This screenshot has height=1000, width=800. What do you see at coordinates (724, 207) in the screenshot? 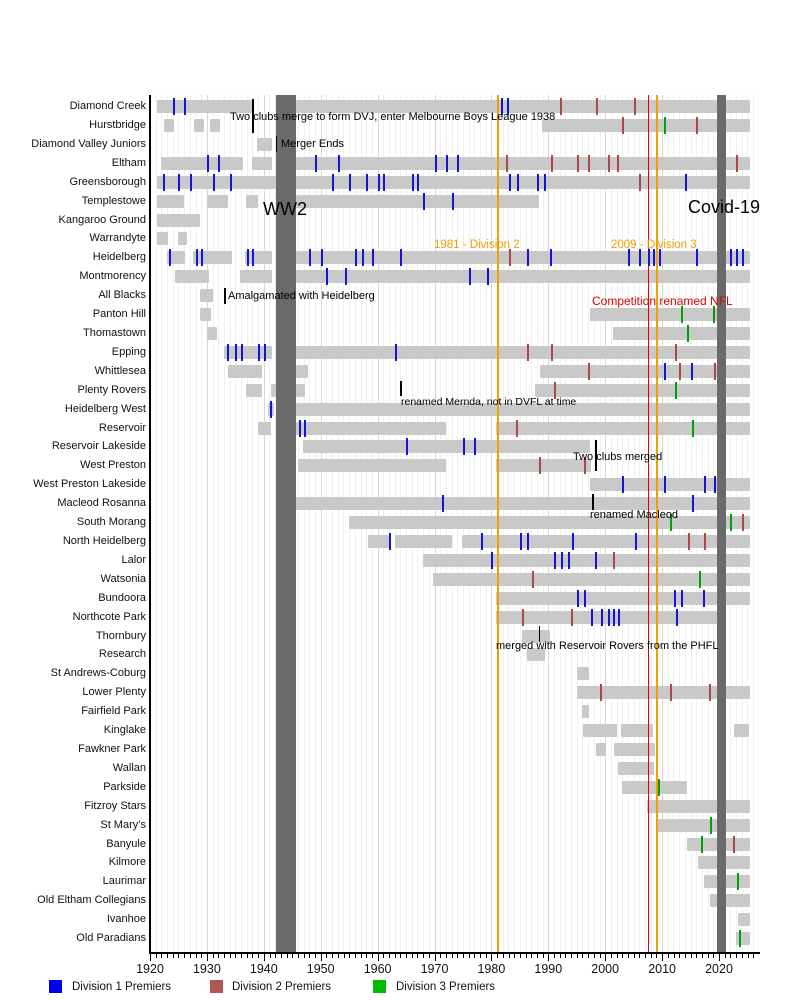
I see `annotation-text: Covid-19` at bounding box center [724, 207].